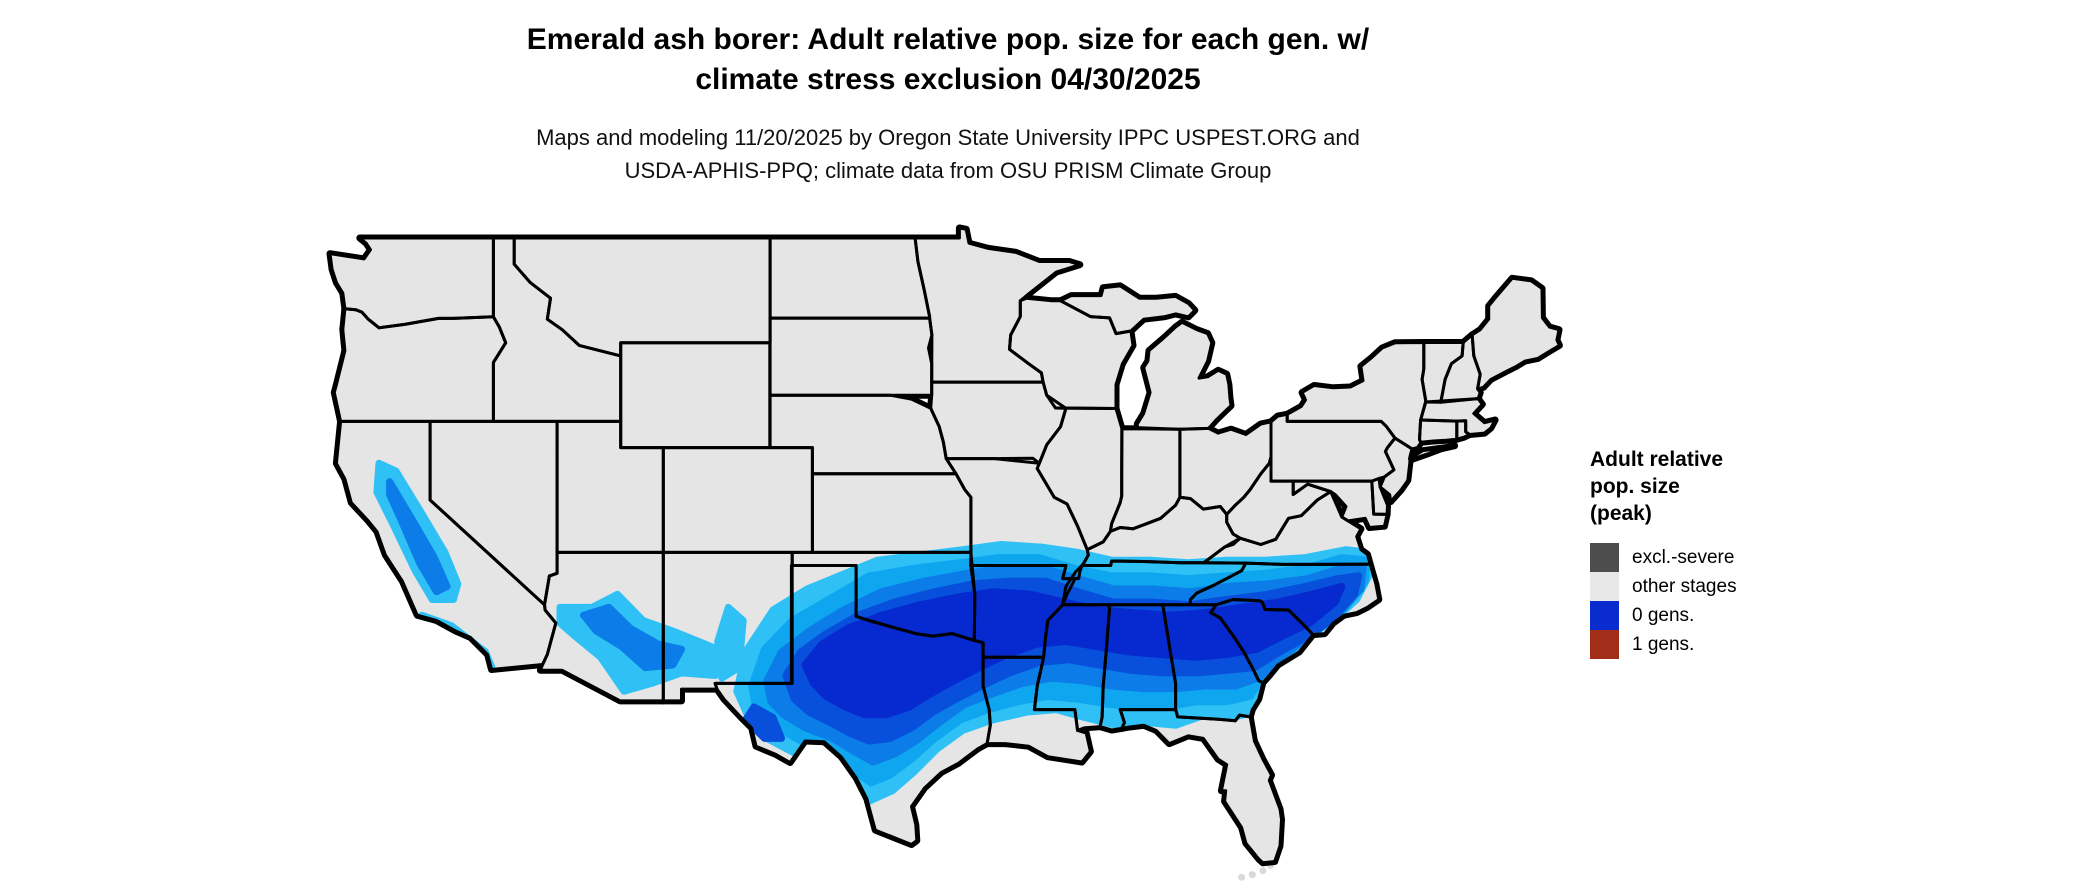 The width and height of the screenshot is (2100, 892). What do you see at coordinates (1604, 557) in the screenshot?
I see `excl-severe-swatch` at bounding box center [1604, 557].